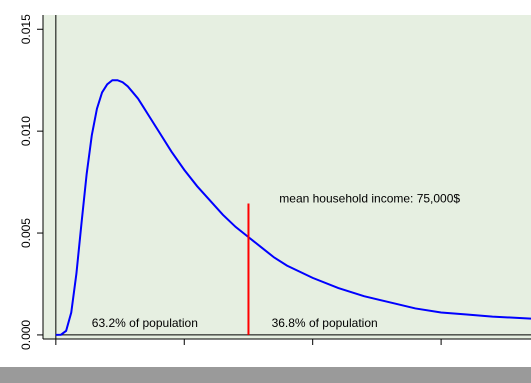 Image resolution: width=531 pixels, height=383 pixels. What do you see at coordinates (26, 29) in the screenshot?
I see `y-tick-label: 0.015` at bounding box center [26, 29].